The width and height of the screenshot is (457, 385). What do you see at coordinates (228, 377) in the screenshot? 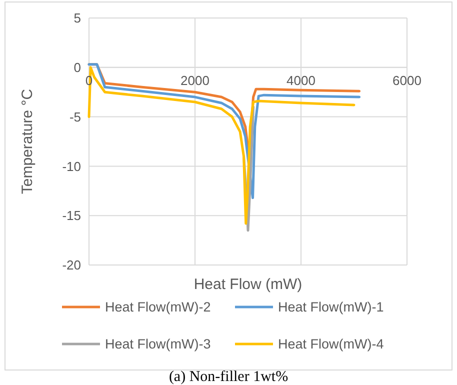
I see `text: (a) Non-filler 1wt%` at bounding box center [228, 377].